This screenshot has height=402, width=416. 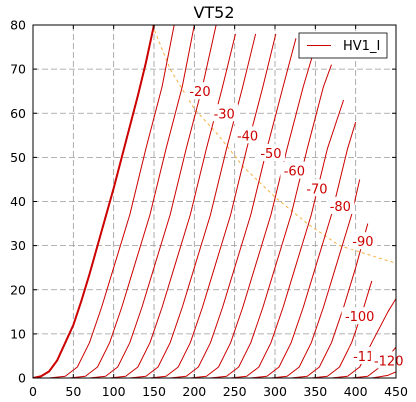 What do you see at coordinates (33, 391) in the screenshot?
I see `x-tick-label: 0` at bounding box center [33, 391].